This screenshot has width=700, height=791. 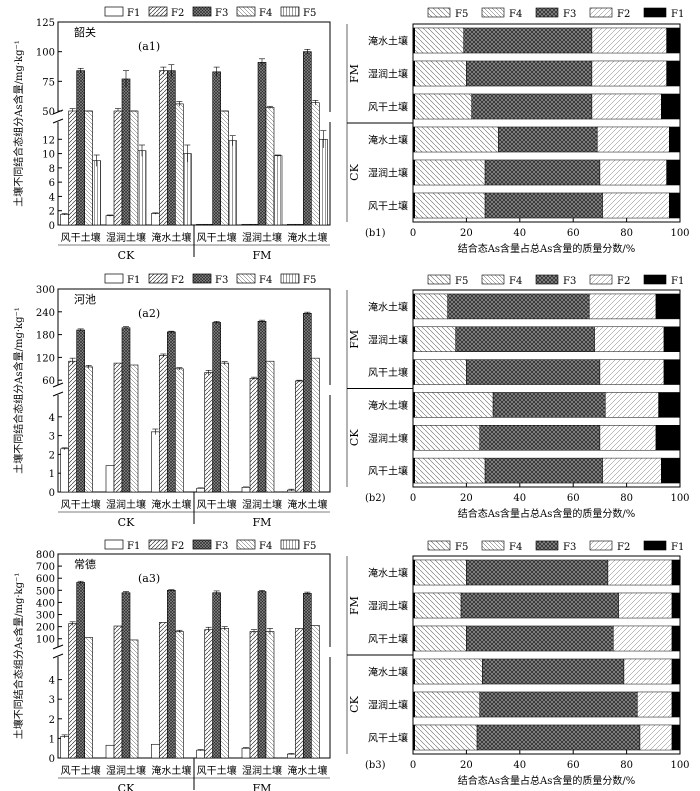 I want to click on y-tick-label: 300, so click(x=45, y=616).